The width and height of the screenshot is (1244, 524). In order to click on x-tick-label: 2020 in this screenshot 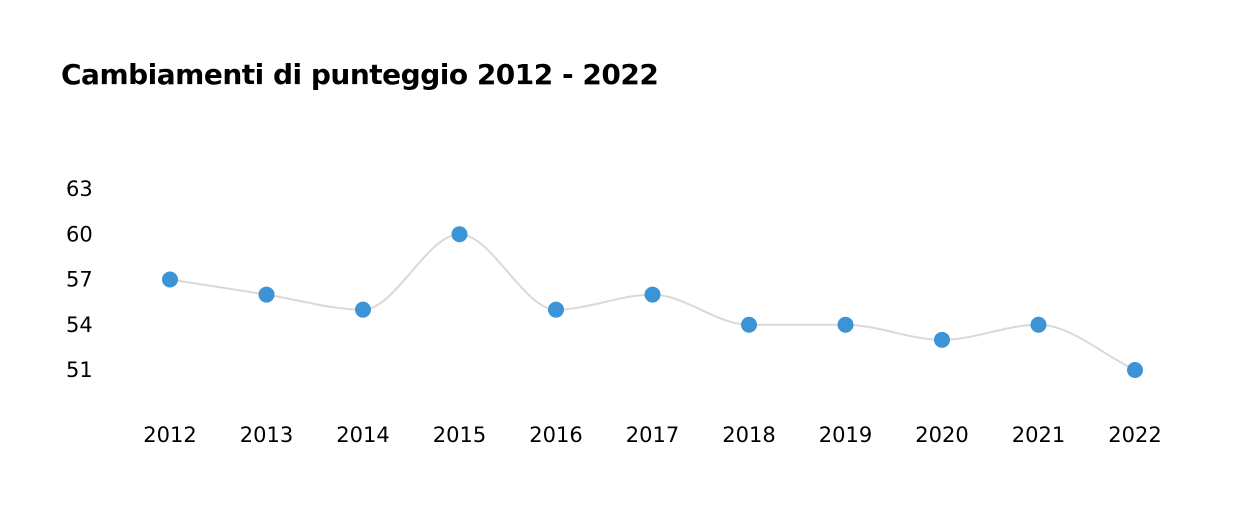, I will do `click(941, 435)`.